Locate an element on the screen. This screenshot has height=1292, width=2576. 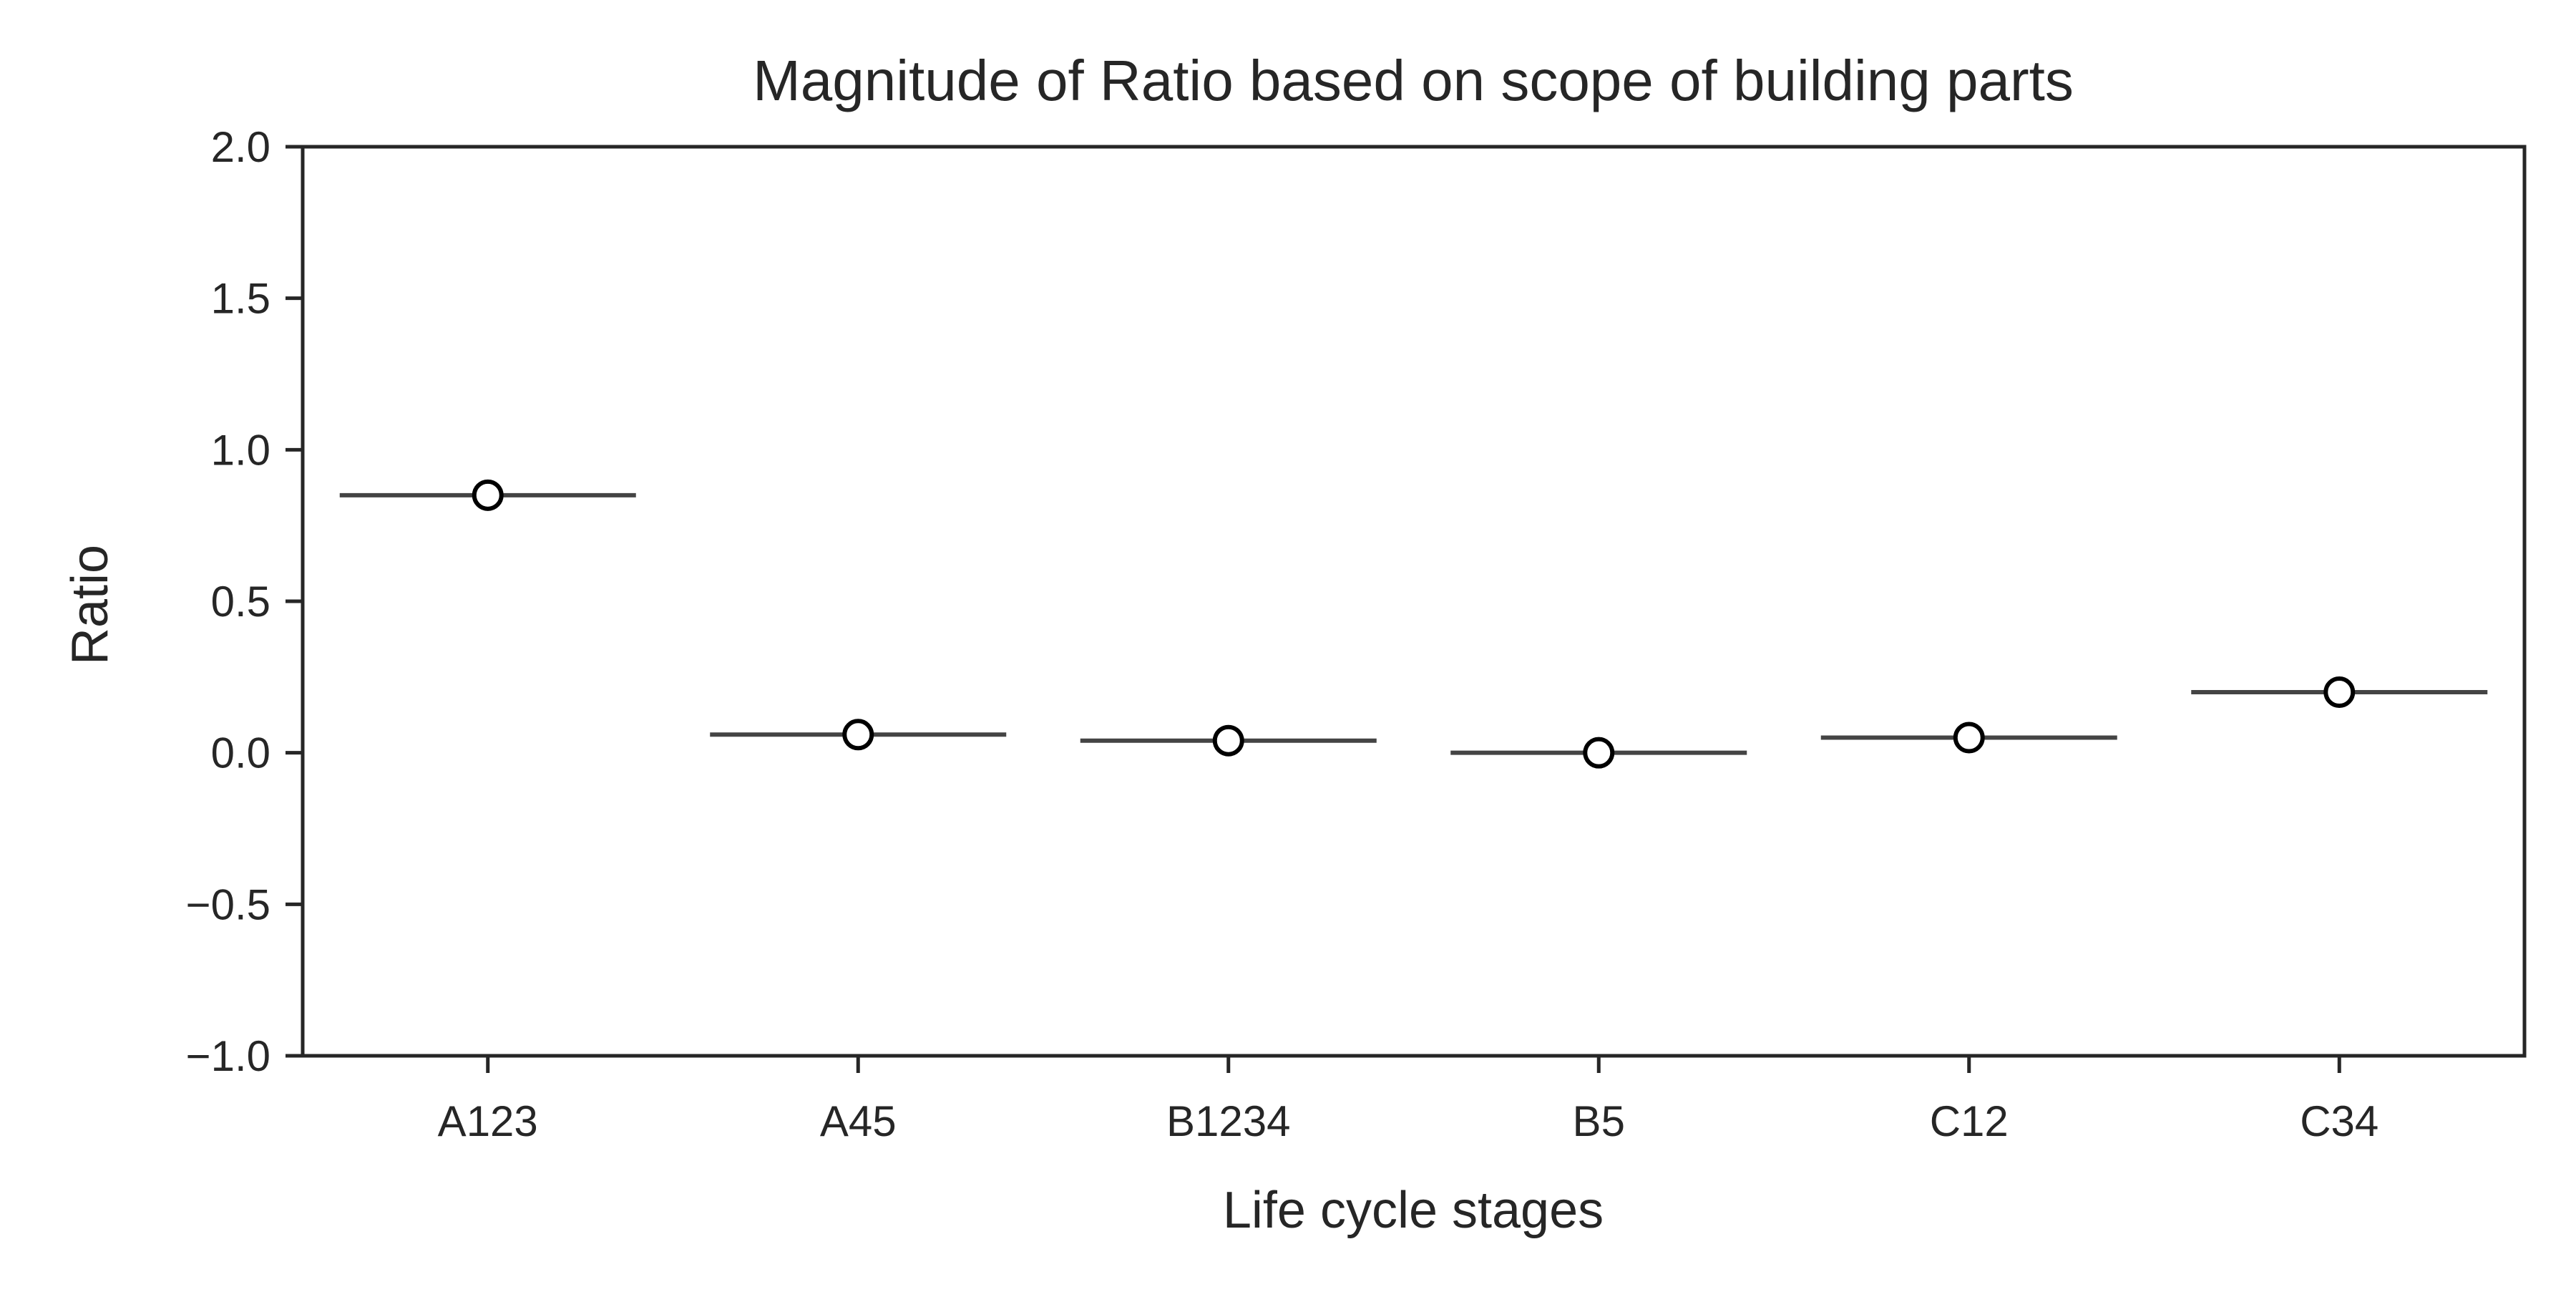
x-tick-label-A45: A45 is located at coordinates (858, 1121).